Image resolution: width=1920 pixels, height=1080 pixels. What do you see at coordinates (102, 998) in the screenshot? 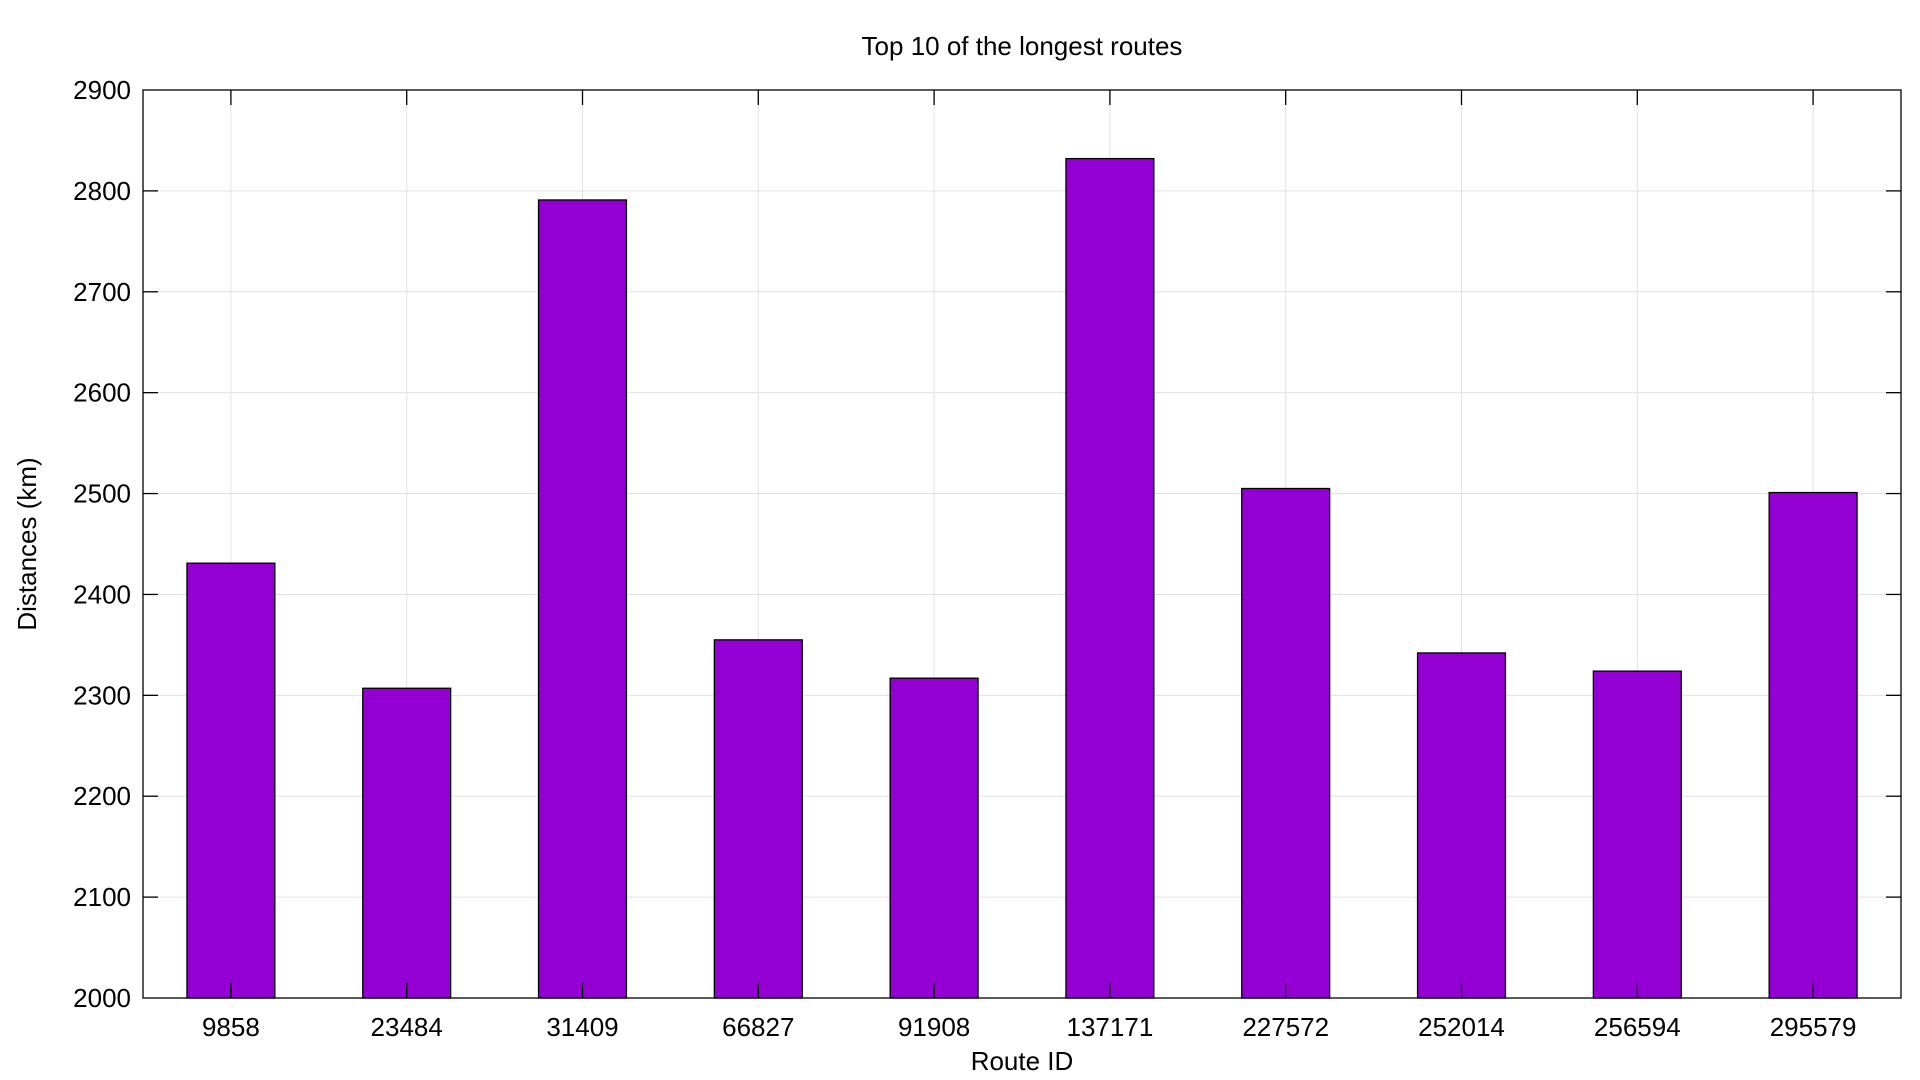
I see `y-tick-label: 2000` at bounding box center [102, 998].